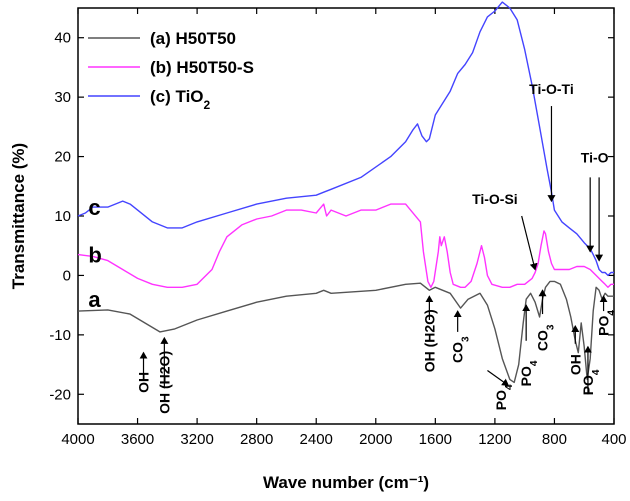  What do you see at coordinates (60, 335) in the screenshot?
I see `y-tick-label: -10` at bounding box center [60, 335].